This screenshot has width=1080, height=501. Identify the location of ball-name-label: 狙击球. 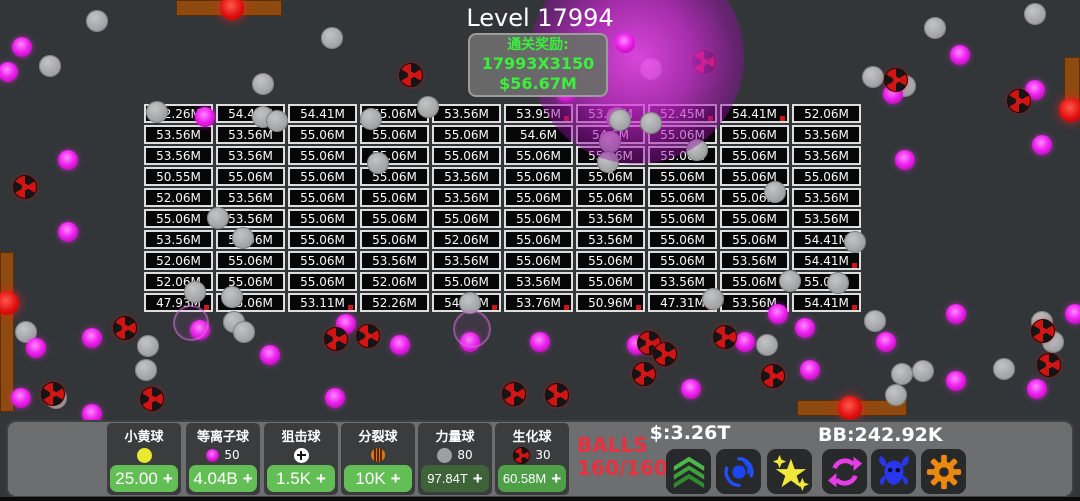
(301, 437).